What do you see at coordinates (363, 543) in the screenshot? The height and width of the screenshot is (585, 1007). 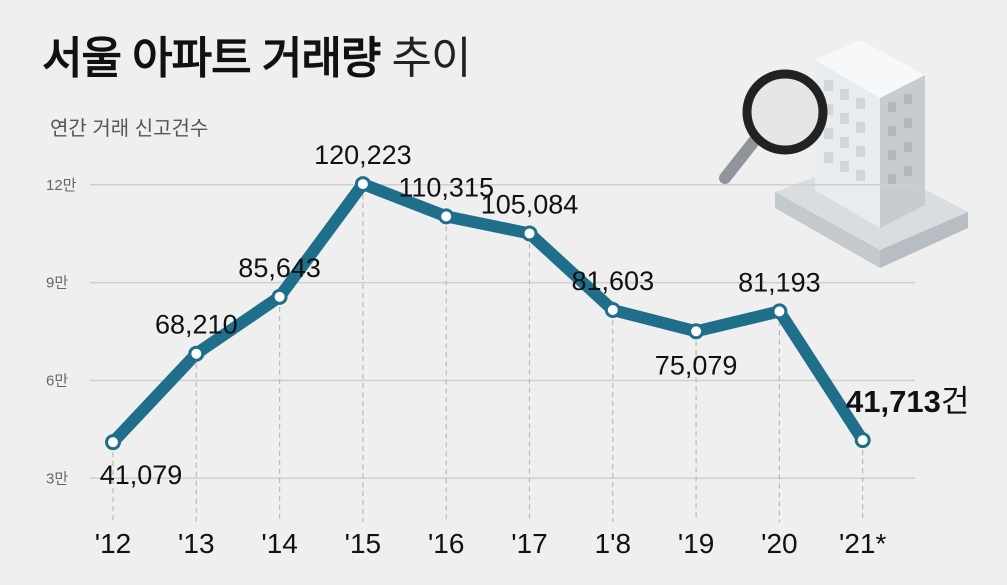 I see `x-tick-label: '15` at bounding box center [363, 543].